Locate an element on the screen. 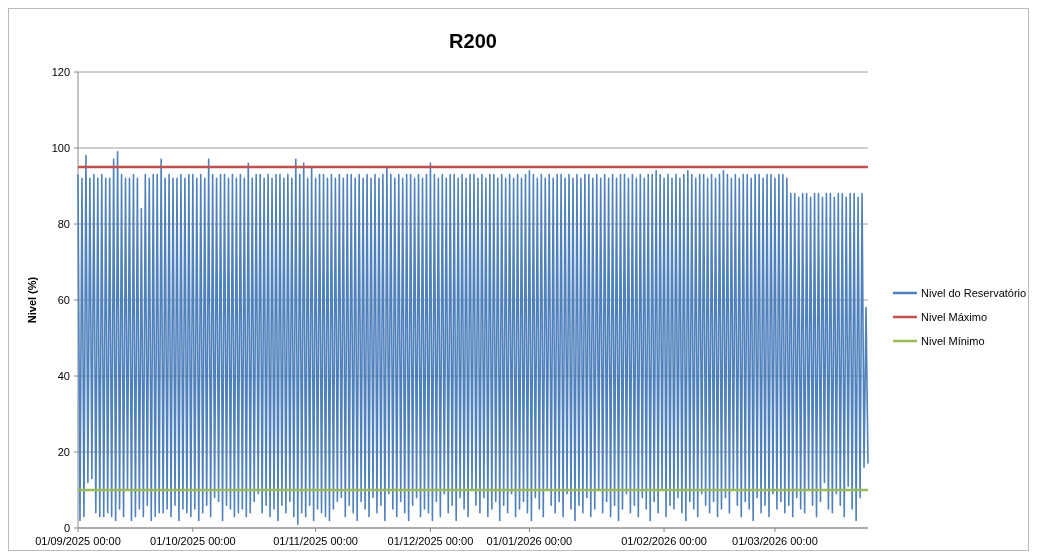 The width and height of the screenshot is (1037, 559). x-tick-label: 01/01/2026 00:00 is located at coordinates (529, 541).